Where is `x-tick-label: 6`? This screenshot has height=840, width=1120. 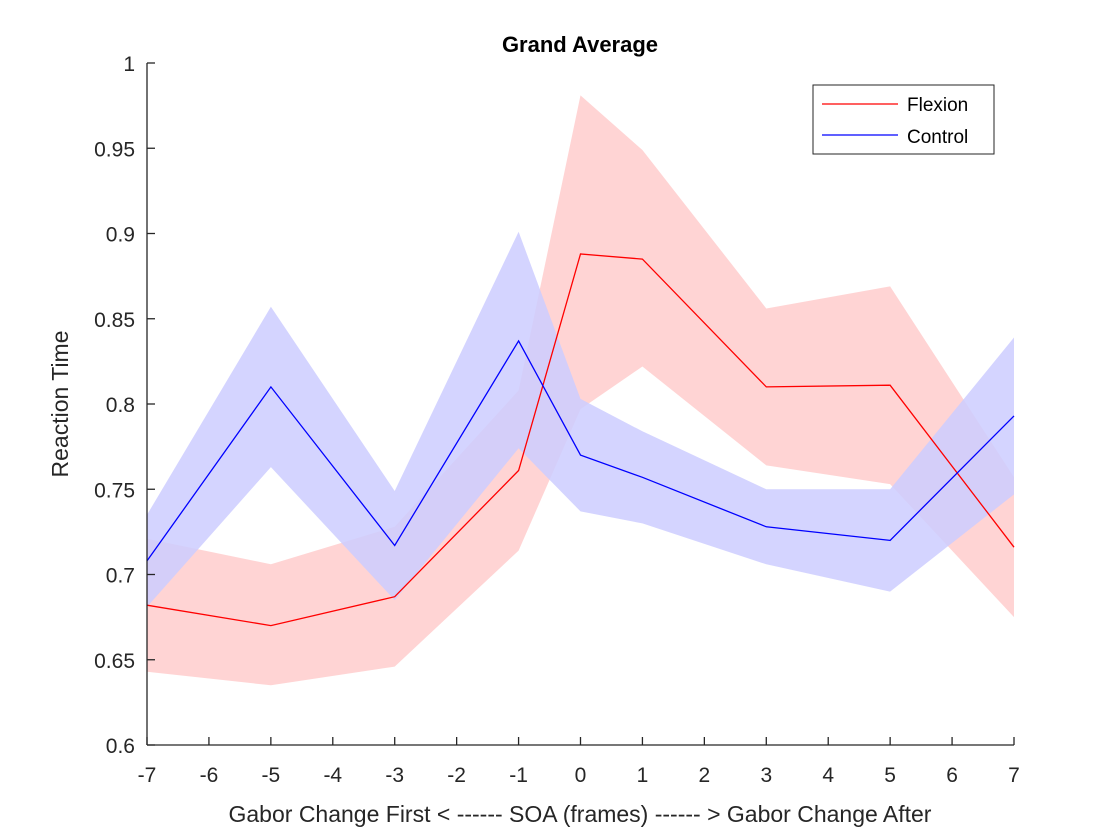 x-tick-label: 6 is located at coordinates (952, 775).